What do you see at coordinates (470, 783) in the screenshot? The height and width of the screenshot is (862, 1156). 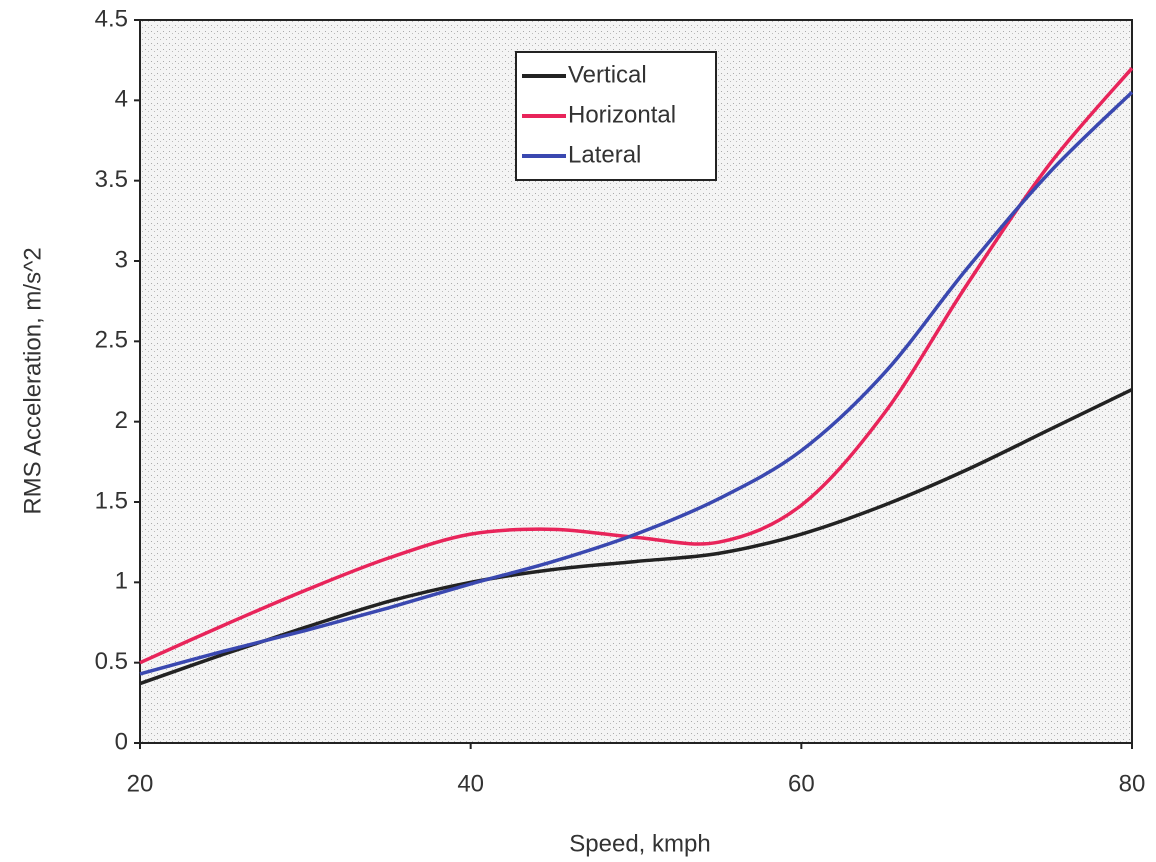 I see `x-tick-label: 40` at bounding box center [470, 783].